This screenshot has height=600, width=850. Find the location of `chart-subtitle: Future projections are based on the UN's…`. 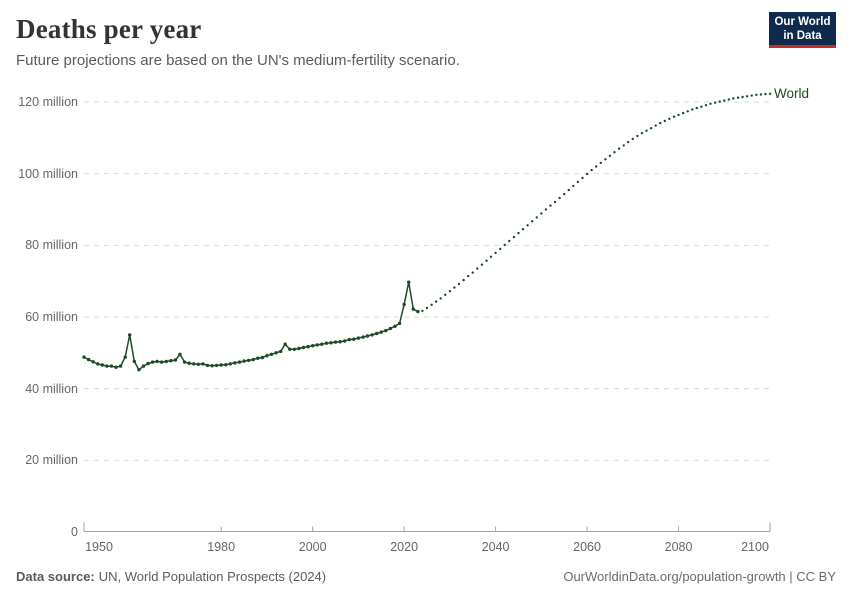

chart-subtitle: Future projections are based on the UN's… is located at coordinates (238, 60).